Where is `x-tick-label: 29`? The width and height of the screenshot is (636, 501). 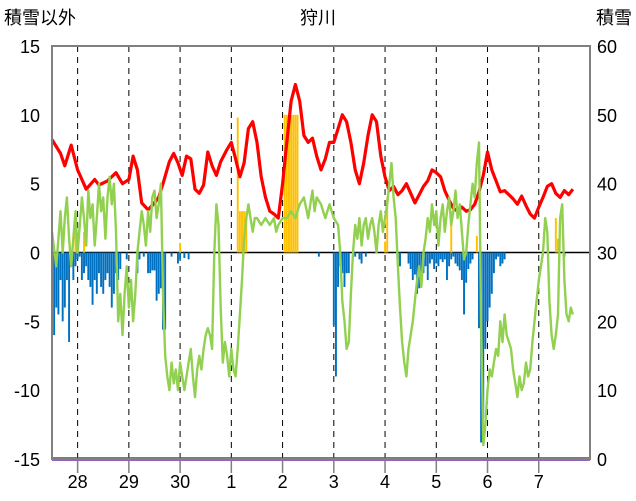
x-tick-label: 29 is located at coordinates (129, 482).